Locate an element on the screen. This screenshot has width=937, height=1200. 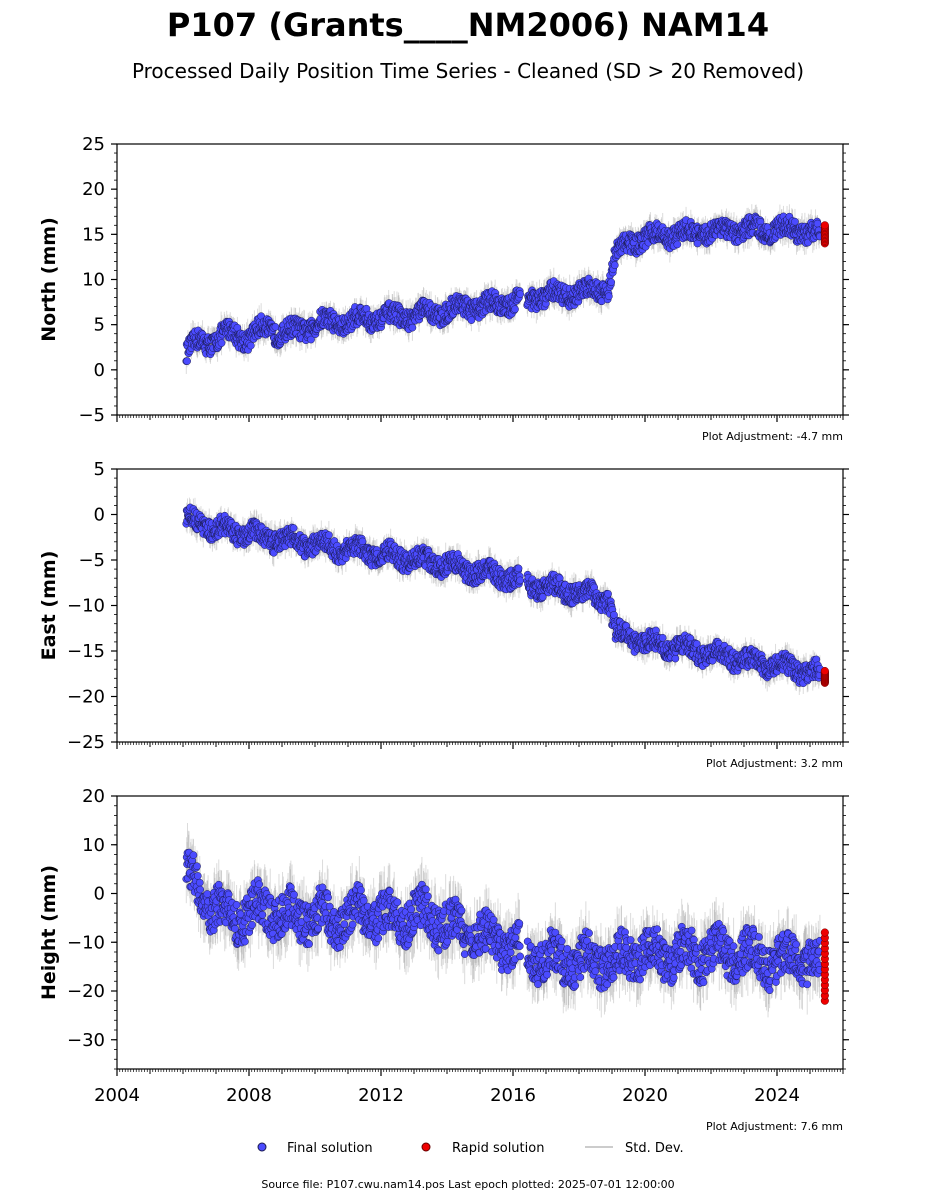
y-tick-label: 20 is located at coordinates (93, 189).